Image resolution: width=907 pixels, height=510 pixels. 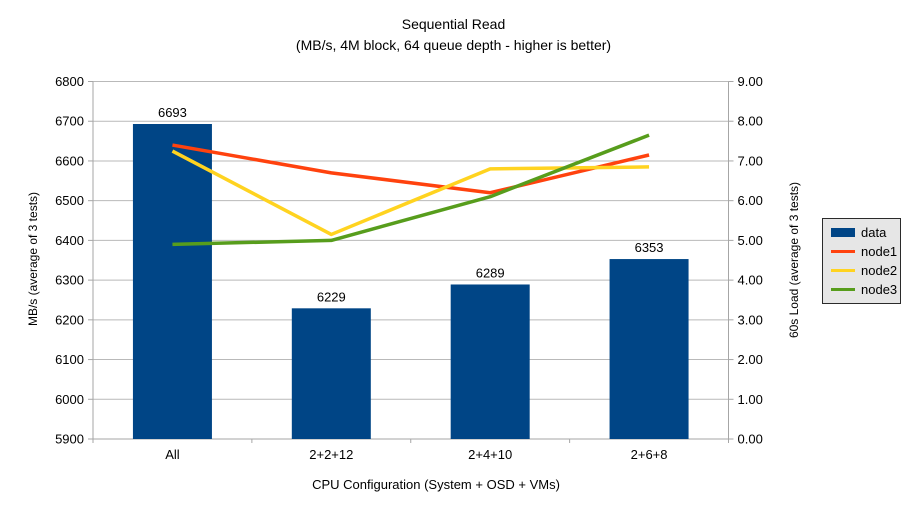 What do you see at coordinates (69, 240) in the screenshot?
I see `left-tick-label: 6400` at bounding box center [69, 240].